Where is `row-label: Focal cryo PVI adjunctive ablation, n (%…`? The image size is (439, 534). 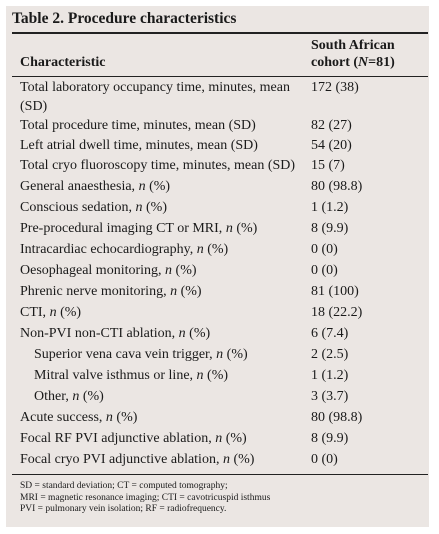
row-label: Focal cryo PVI adjunctive ablation, n (%… is located at coordinates (137, 459).